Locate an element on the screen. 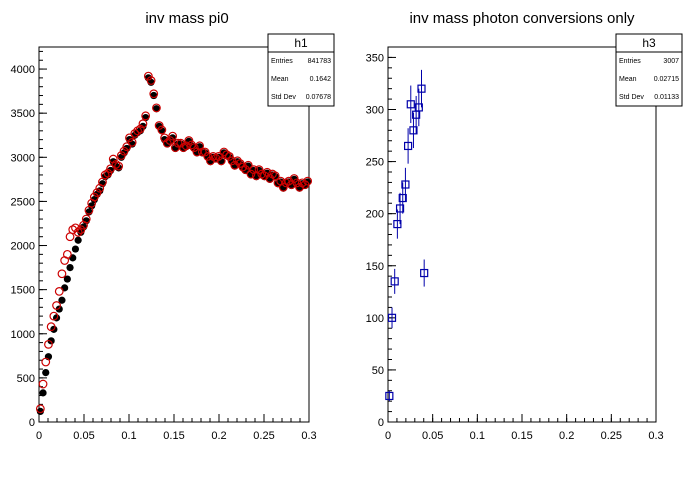 The width and height of the screenshot is (698, 479). y-tick-label: 200 is located at coordinates (375, 215).